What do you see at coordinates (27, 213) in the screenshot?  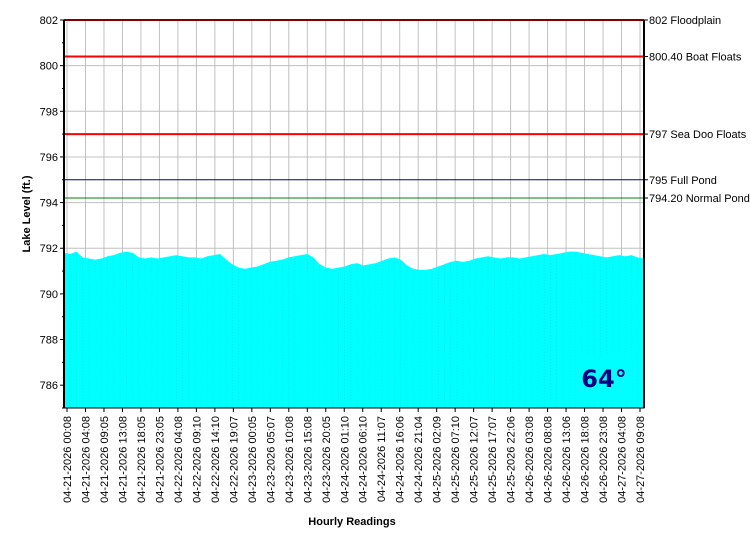 I see `y-axis-title: Lake Level (ft.)` at bounding box center [27, 213].